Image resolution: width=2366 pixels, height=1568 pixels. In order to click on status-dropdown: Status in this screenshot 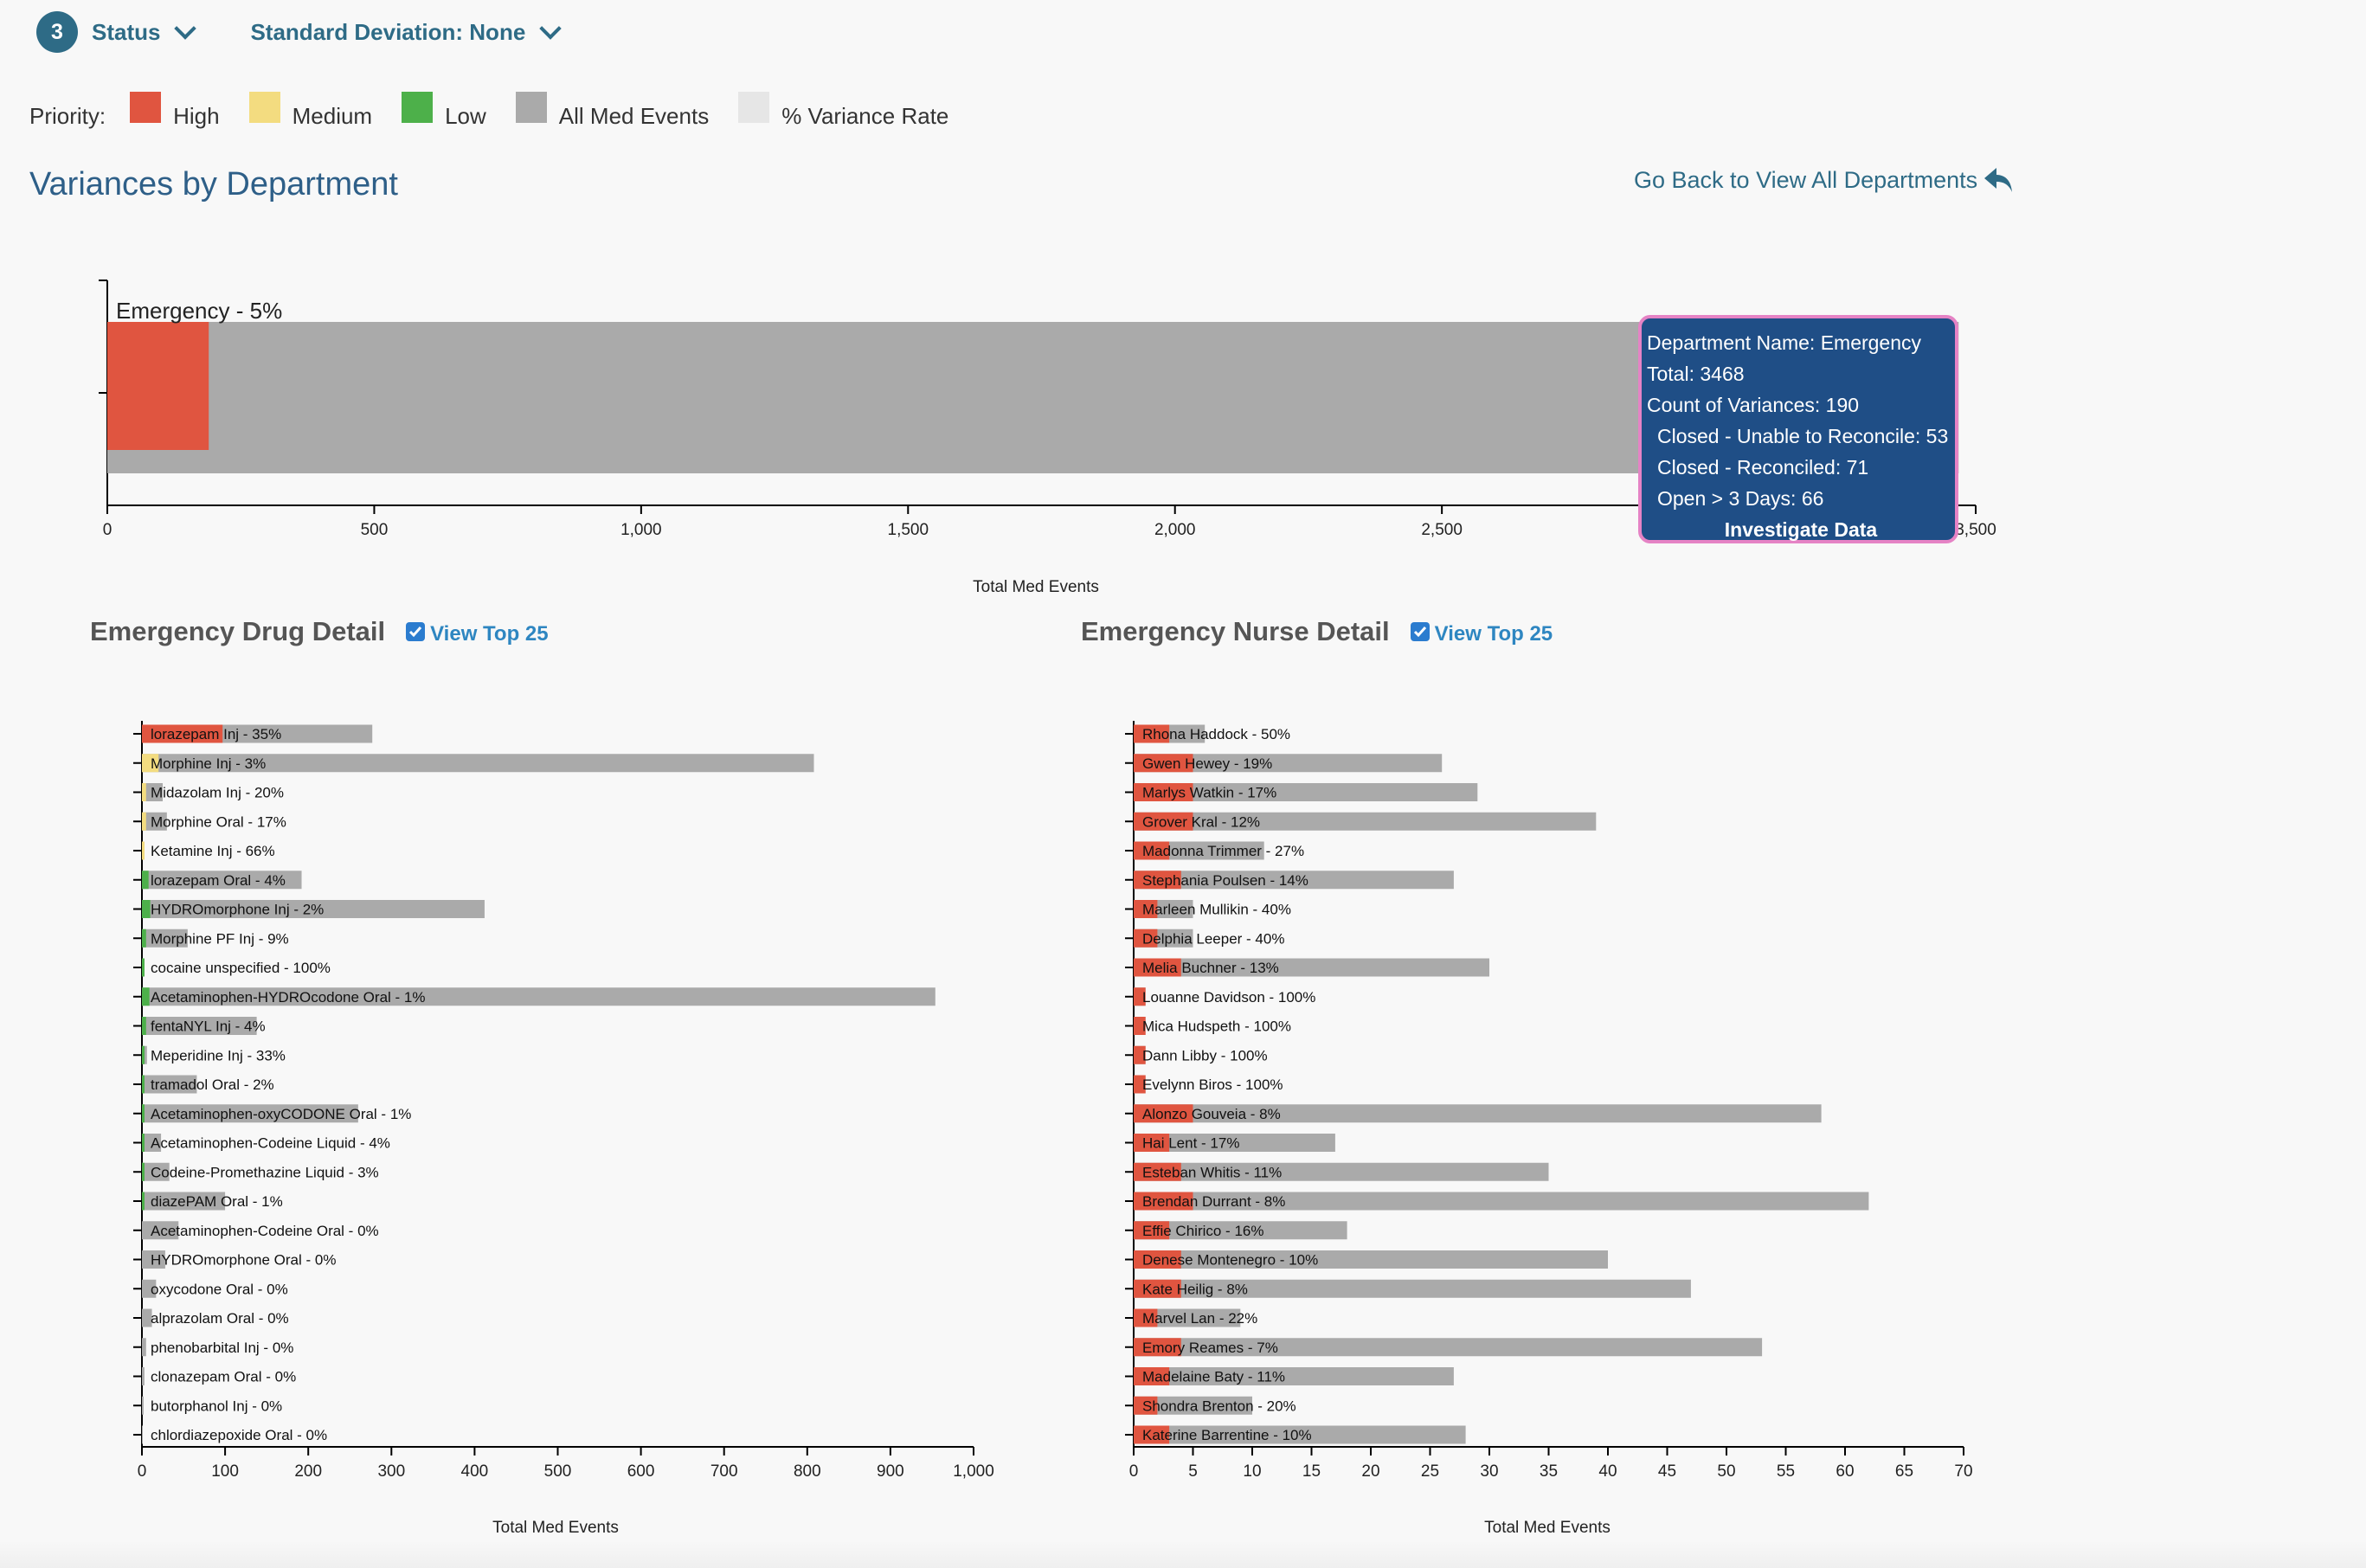, I will do `click(144, 31)`.